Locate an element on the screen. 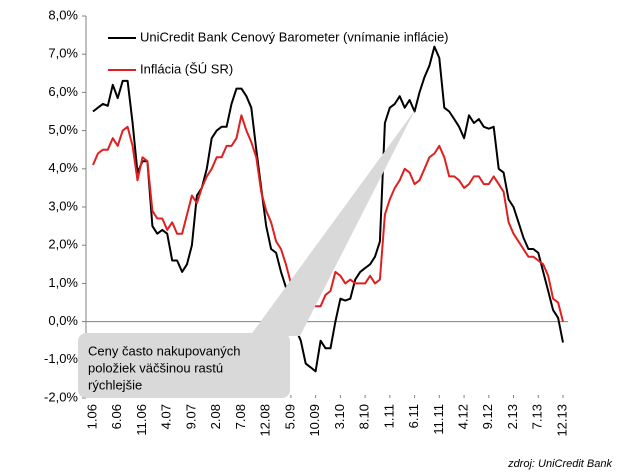 This screenshot has height=475, width=620. x-tick-label: 9.07 is located at coordinates (190, 416).